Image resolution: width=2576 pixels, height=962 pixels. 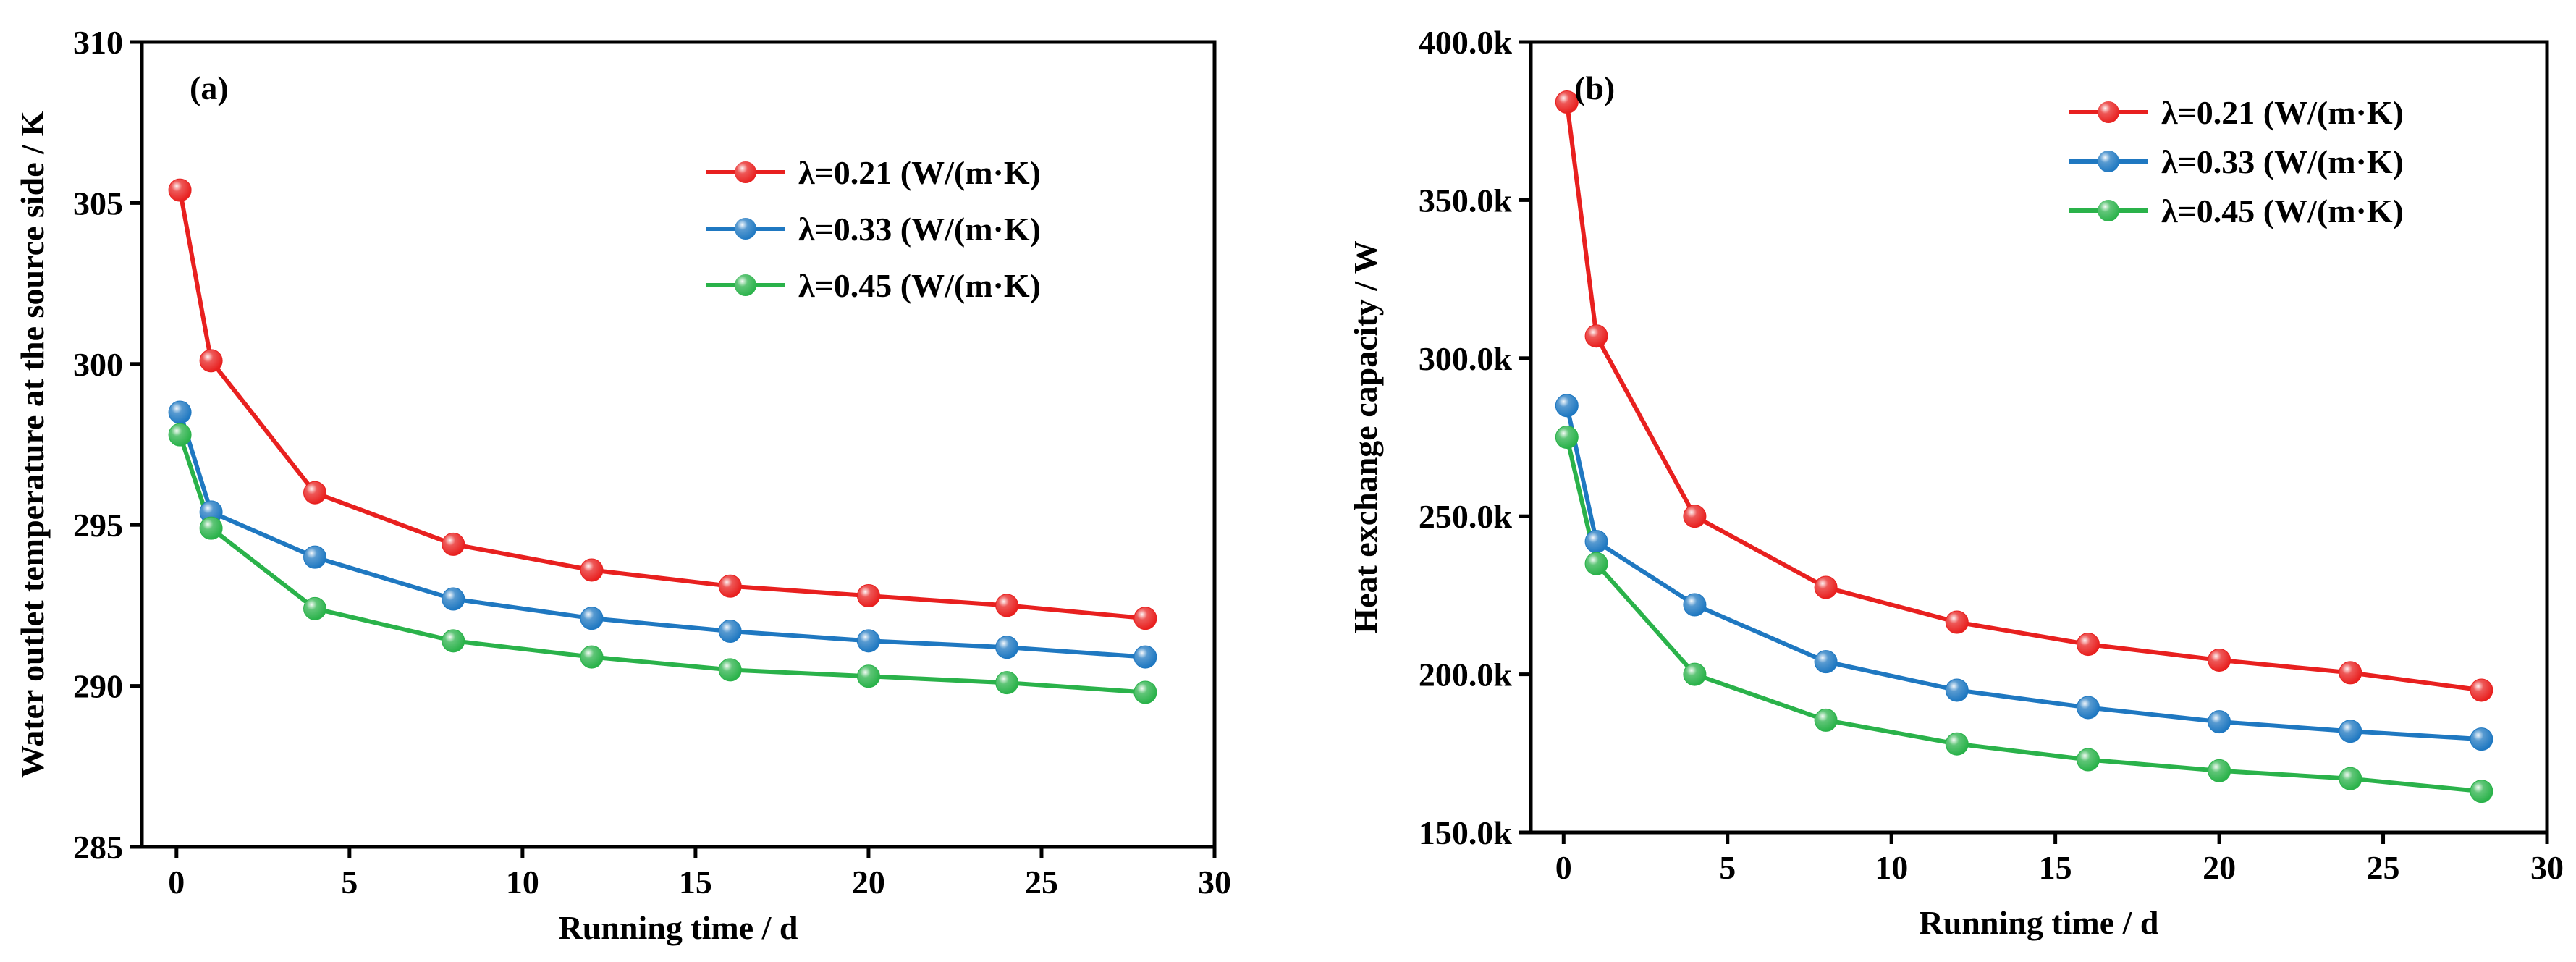 What do you see at coordinates (1466, 675) in the screenshot?
I see `y-tick-label: 200.0k` at bounding box center [1466, 675].